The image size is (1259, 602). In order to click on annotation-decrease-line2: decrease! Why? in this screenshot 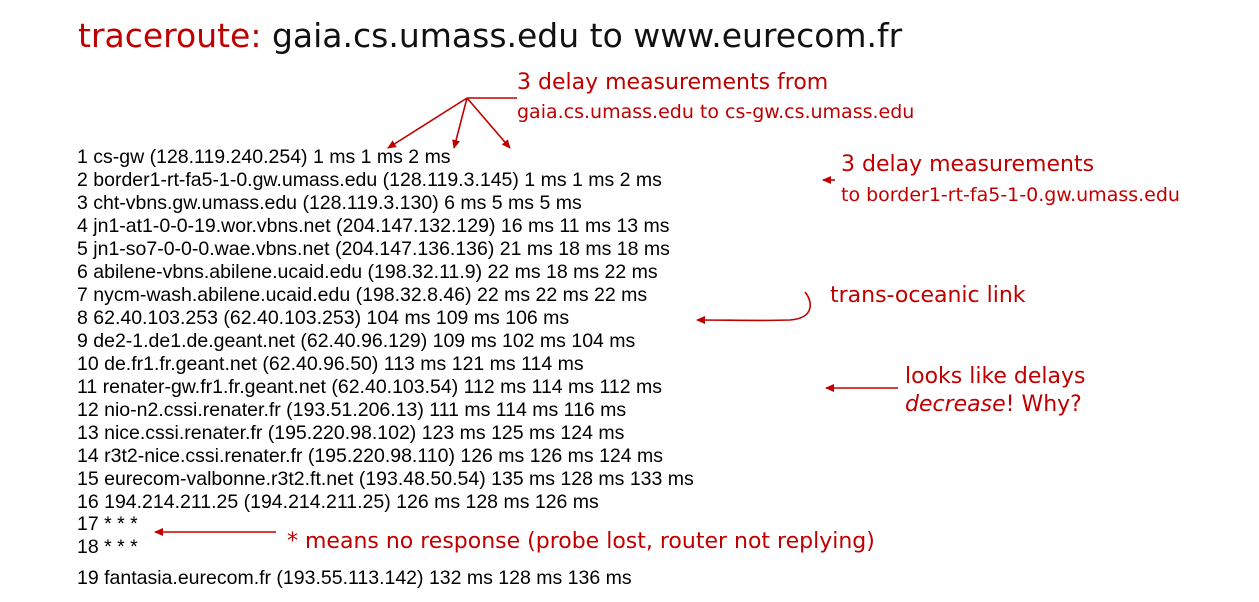, I will do `click(993, 404)`.